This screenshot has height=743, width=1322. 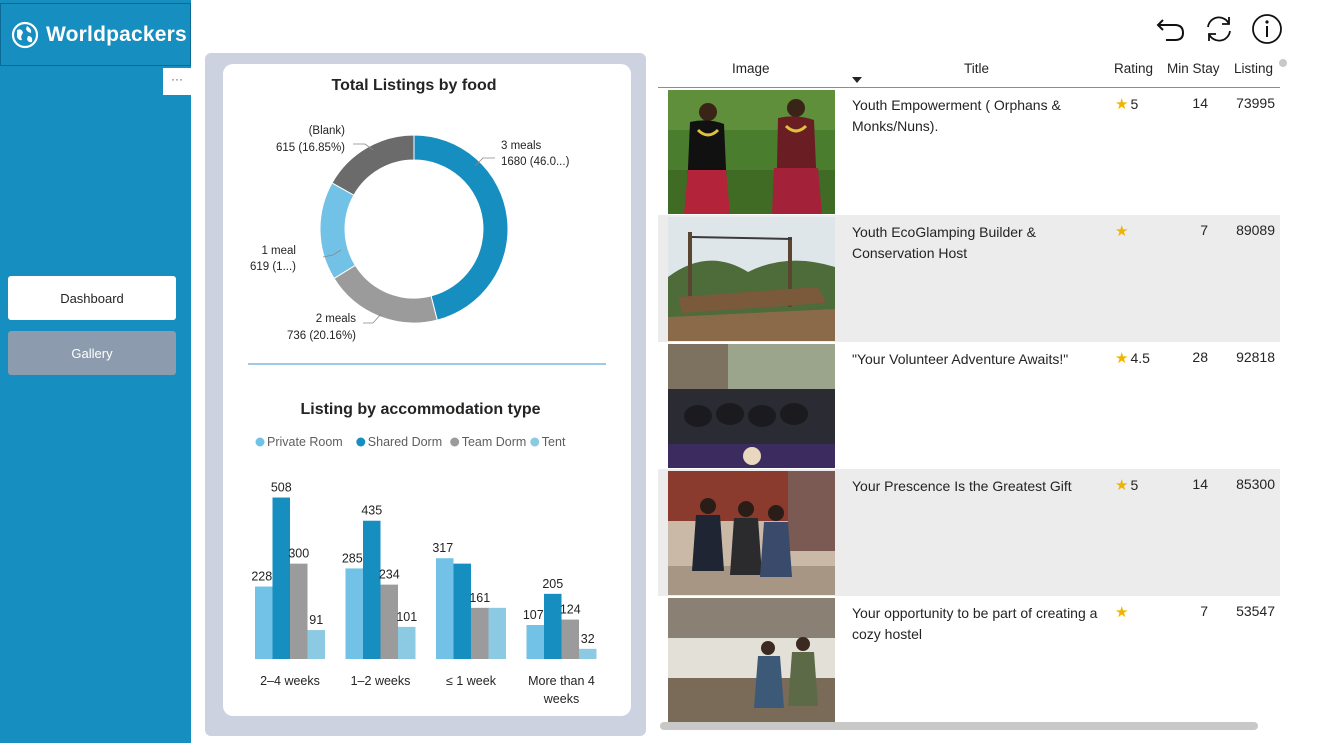 What do you see at coordinates (389, 575) in the screenshot?
I see `bar-data-label: 234` at bounding box center [389, 575].